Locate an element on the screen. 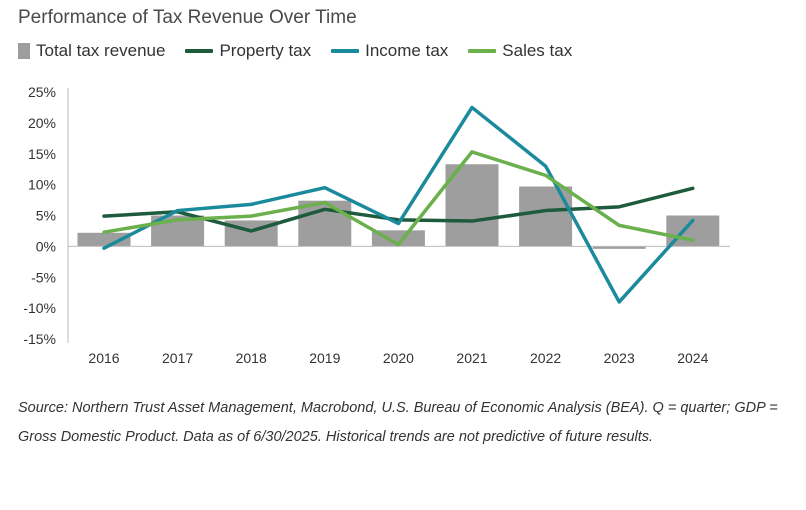  legend-label-total: Total tax revenue is located at coordinates (101, 50).